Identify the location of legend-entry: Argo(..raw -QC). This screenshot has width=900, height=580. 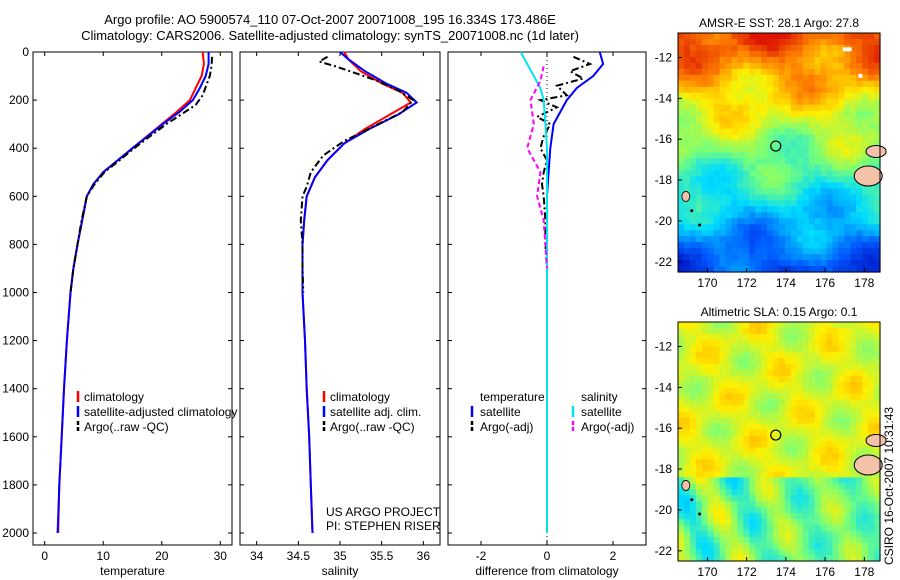
(126, 427).